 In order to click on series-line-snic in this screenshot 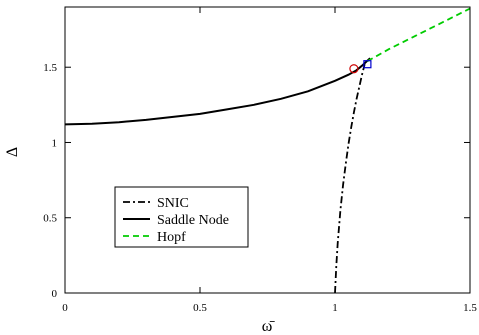, I will do `click(350, 178)`.